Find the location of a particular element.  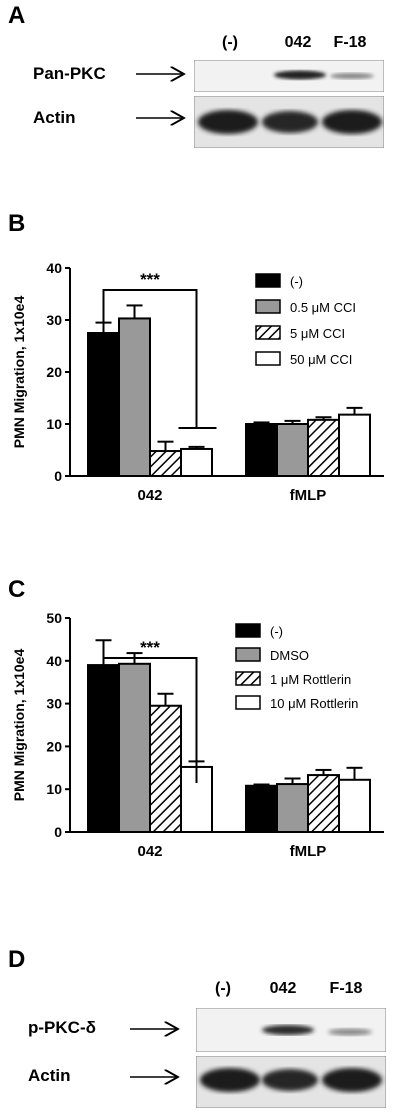

band-p-pkc-f18 is located at coordinates (350, 1032).